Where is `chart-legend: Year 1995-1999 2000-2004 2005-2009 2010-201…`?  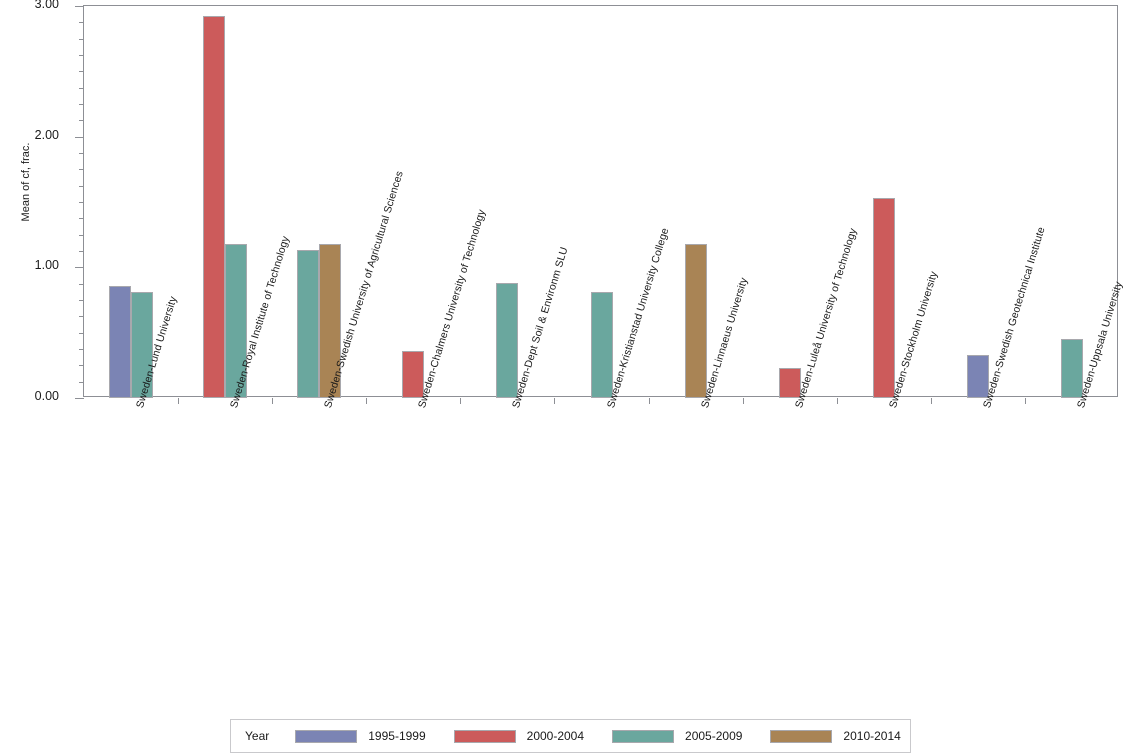 chart-legend: Year 1995-1999 2000-2004 2005-2009 2010-201… is located at coordinates (570, 736).